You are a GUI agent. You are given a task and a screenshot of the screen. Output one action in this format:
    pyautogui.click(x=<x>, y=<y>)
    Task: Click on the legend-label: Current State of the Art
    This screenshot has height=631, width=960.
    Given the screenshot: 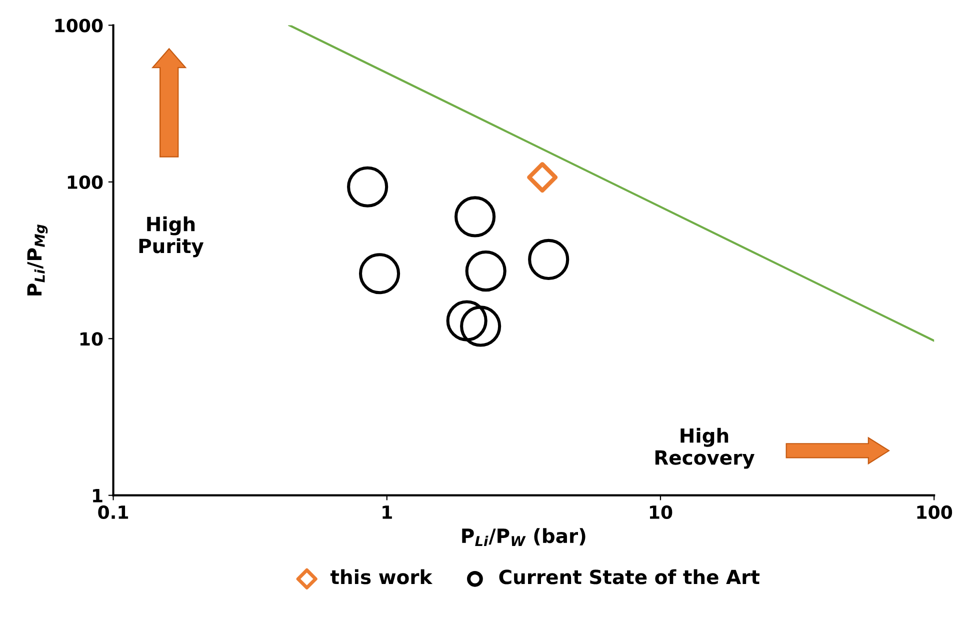 What is the action you would take?
    pyautogui.click(x=629, y=576)
    